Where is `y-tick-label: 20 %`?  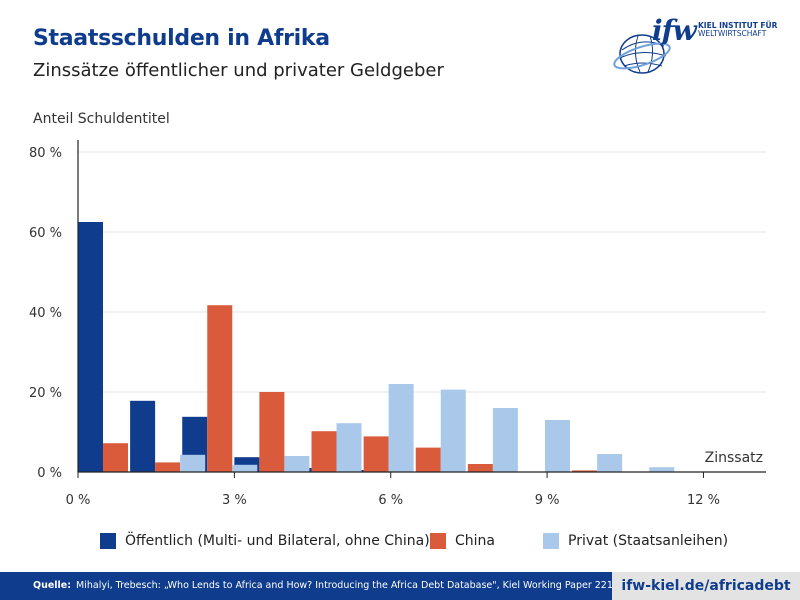
y-tick-label: 20 % is located at coordinates (45, 393).